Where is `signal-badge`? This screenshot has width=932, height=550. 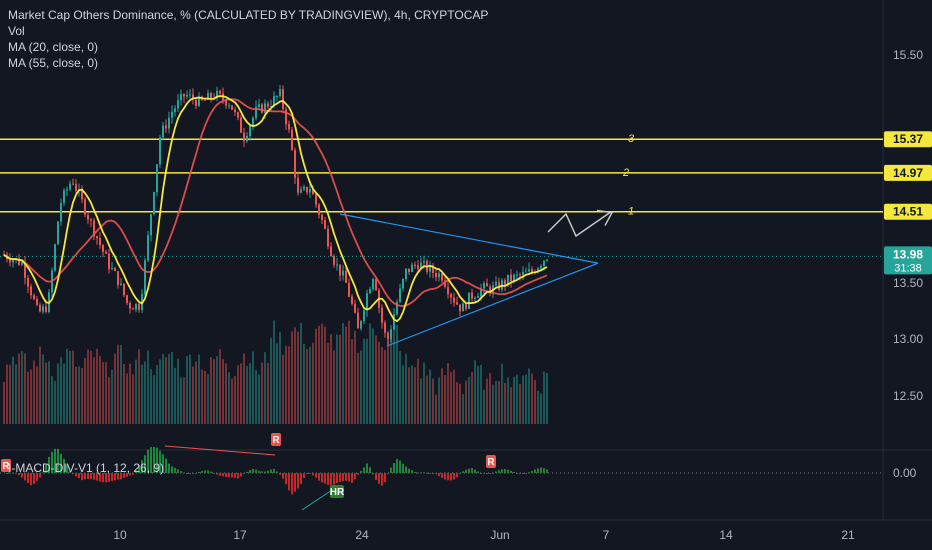
signal-badge is located at coordinates (6, 465).